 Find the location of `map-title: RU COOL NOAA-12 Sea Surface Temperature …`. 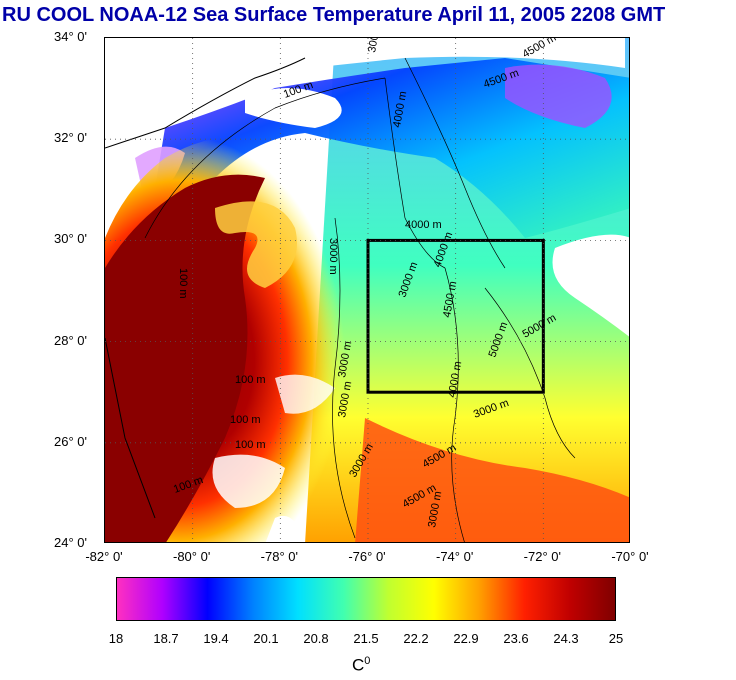

map-title: RU COOL NOAA-12 Sea Surface Temperature … is located at coordinates (334, 15).